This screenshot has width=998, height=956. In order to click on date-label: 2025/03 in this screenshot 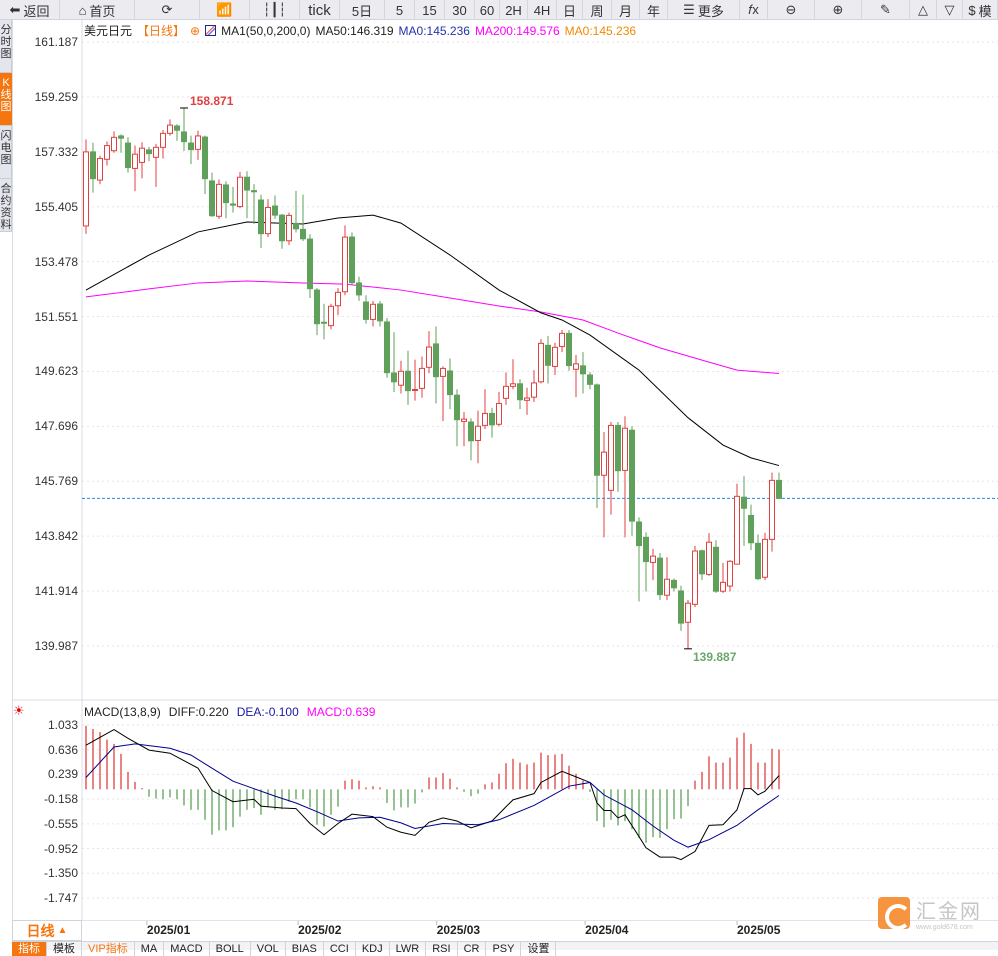, I will do `click(458, 930)`.